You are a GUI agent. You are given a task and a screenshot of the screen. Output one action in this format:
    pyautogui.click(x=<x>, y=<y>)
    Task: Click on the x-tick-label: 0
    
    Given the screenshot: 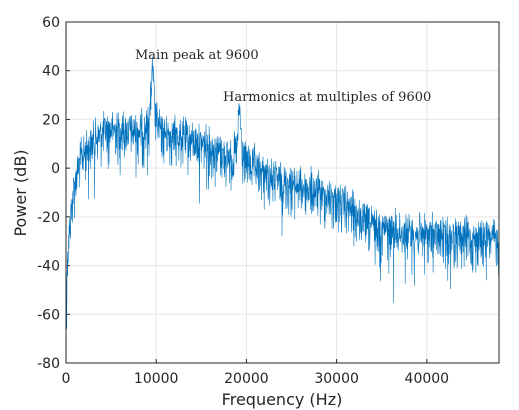 What is the action you would take?
    pyautogui.click(x=66, y=379)
    